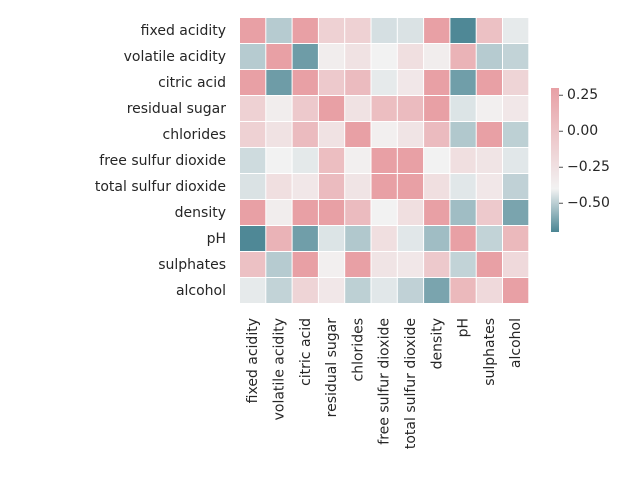 The height and width of the screenshot is (480, 640). What do you see at coordinates (437, 343) in the screenshot?
I see `column-tick-label: density` at bounding box center [437, 343].